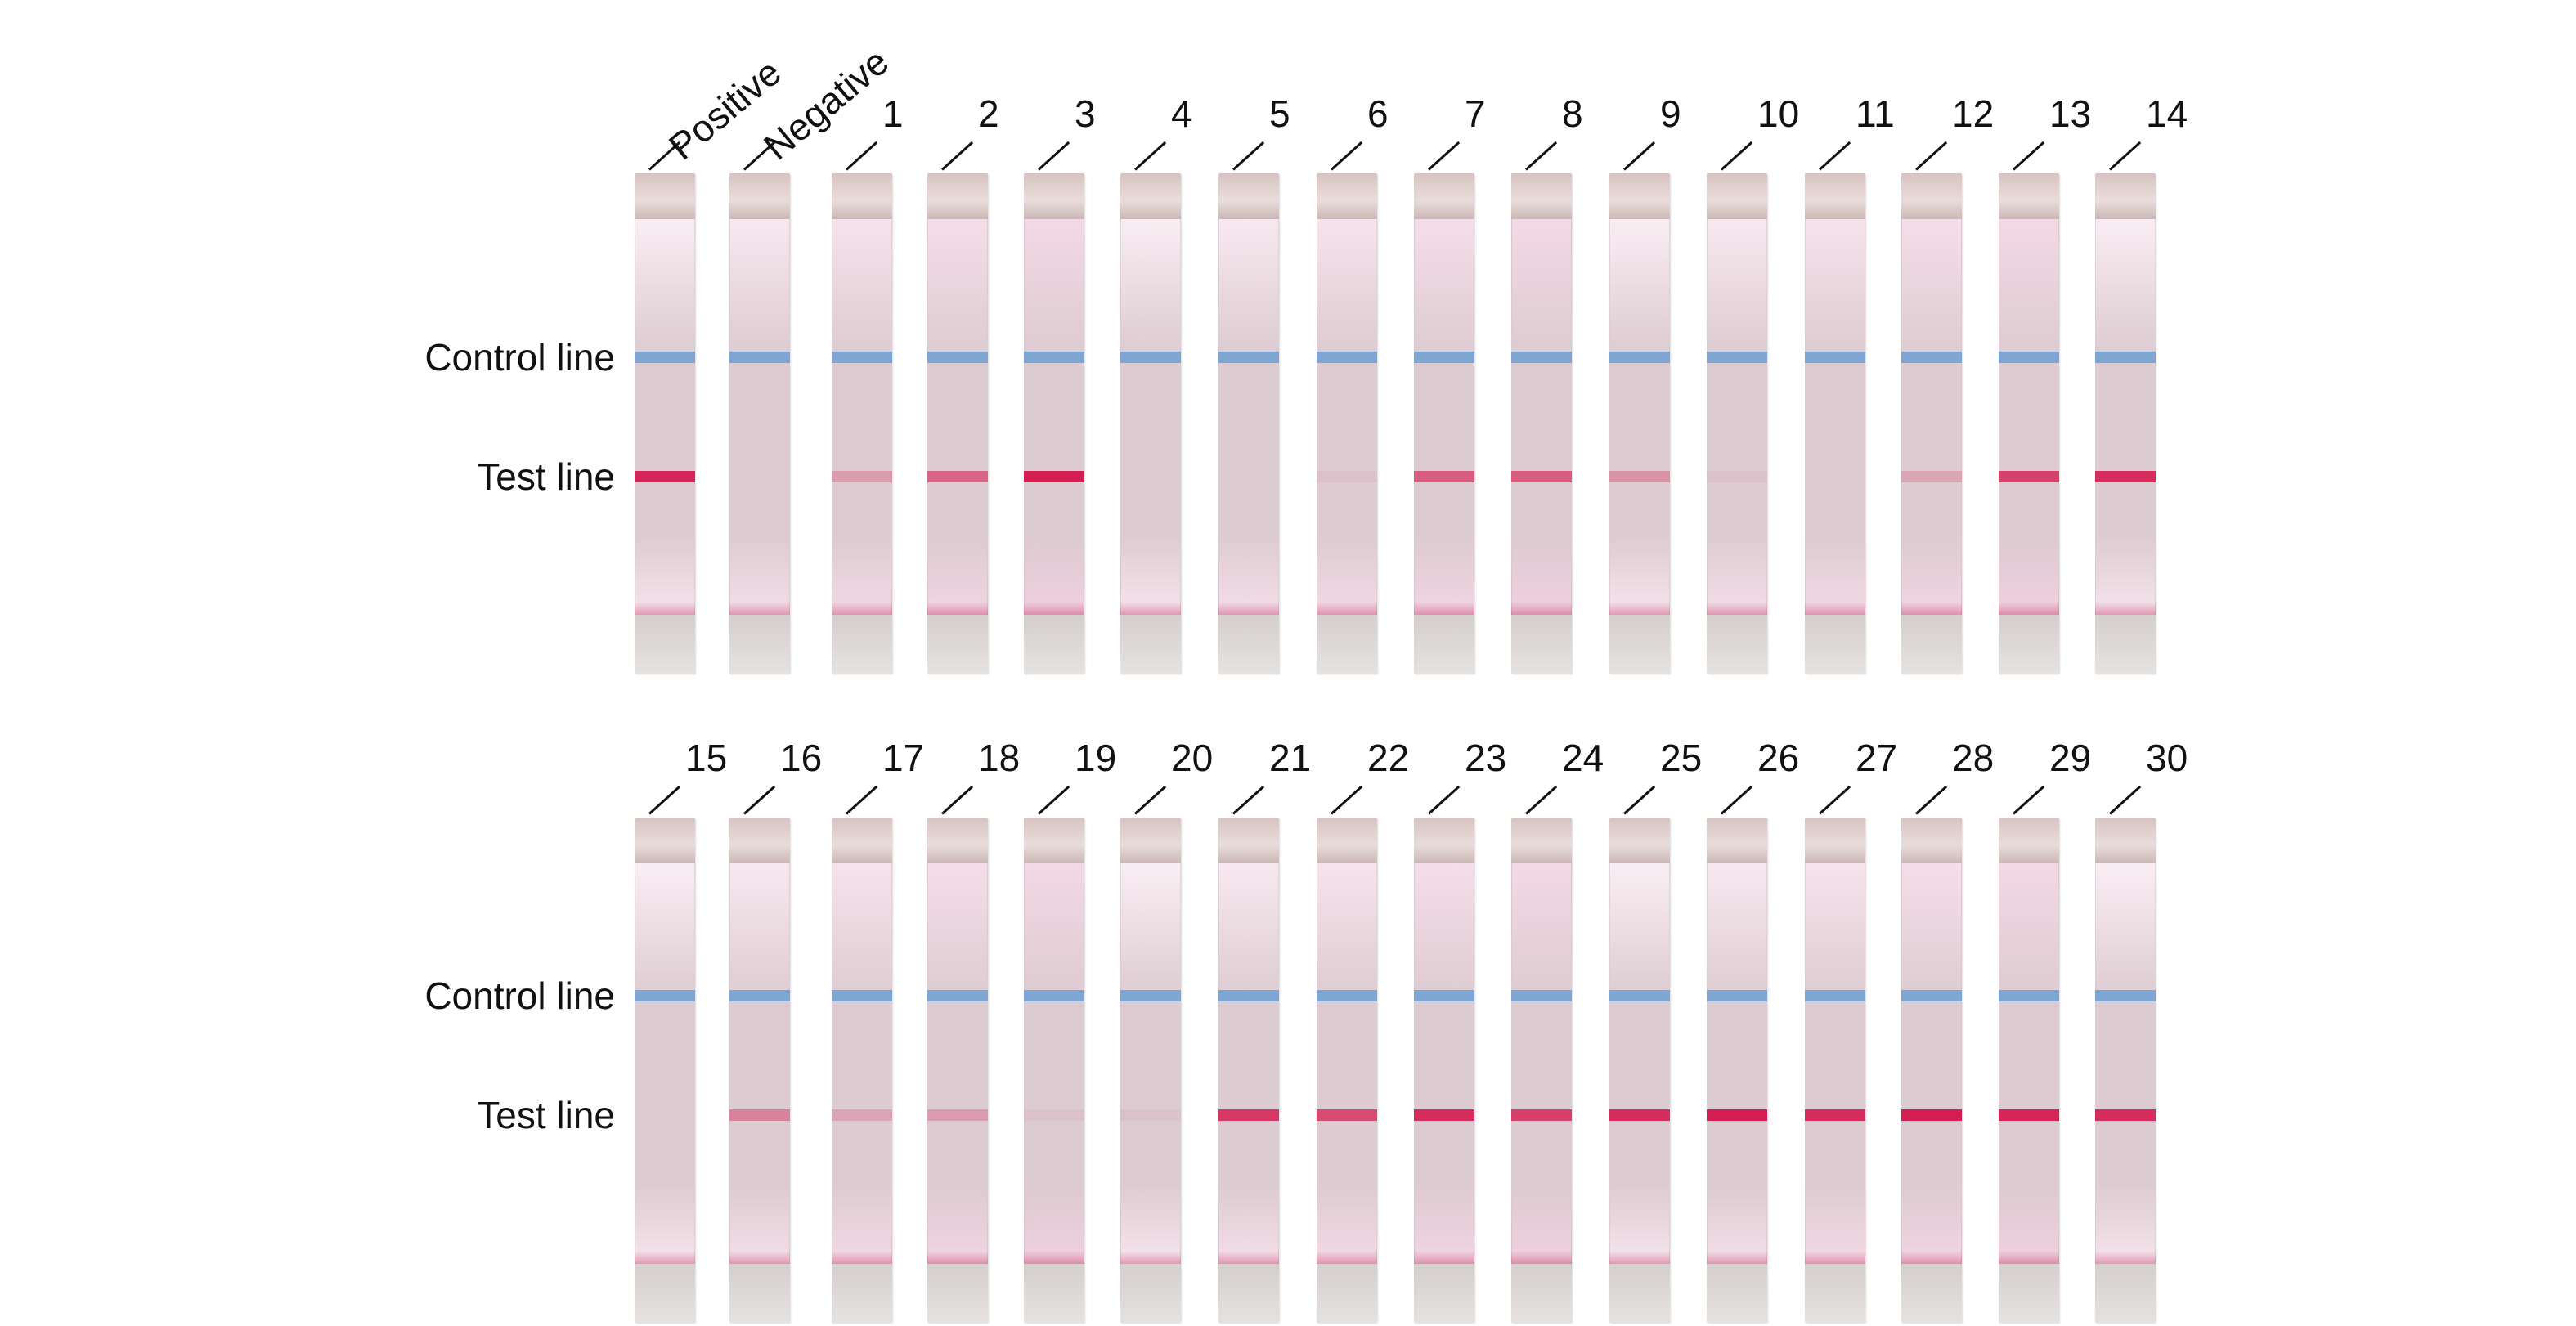 Image resolution: width=2576 pixels, height=1326 pixels. What do you see at coordinates (546, 1115) in the screenshot?
I see `test-line-label: Test line` at bounding box center [546, 1115].